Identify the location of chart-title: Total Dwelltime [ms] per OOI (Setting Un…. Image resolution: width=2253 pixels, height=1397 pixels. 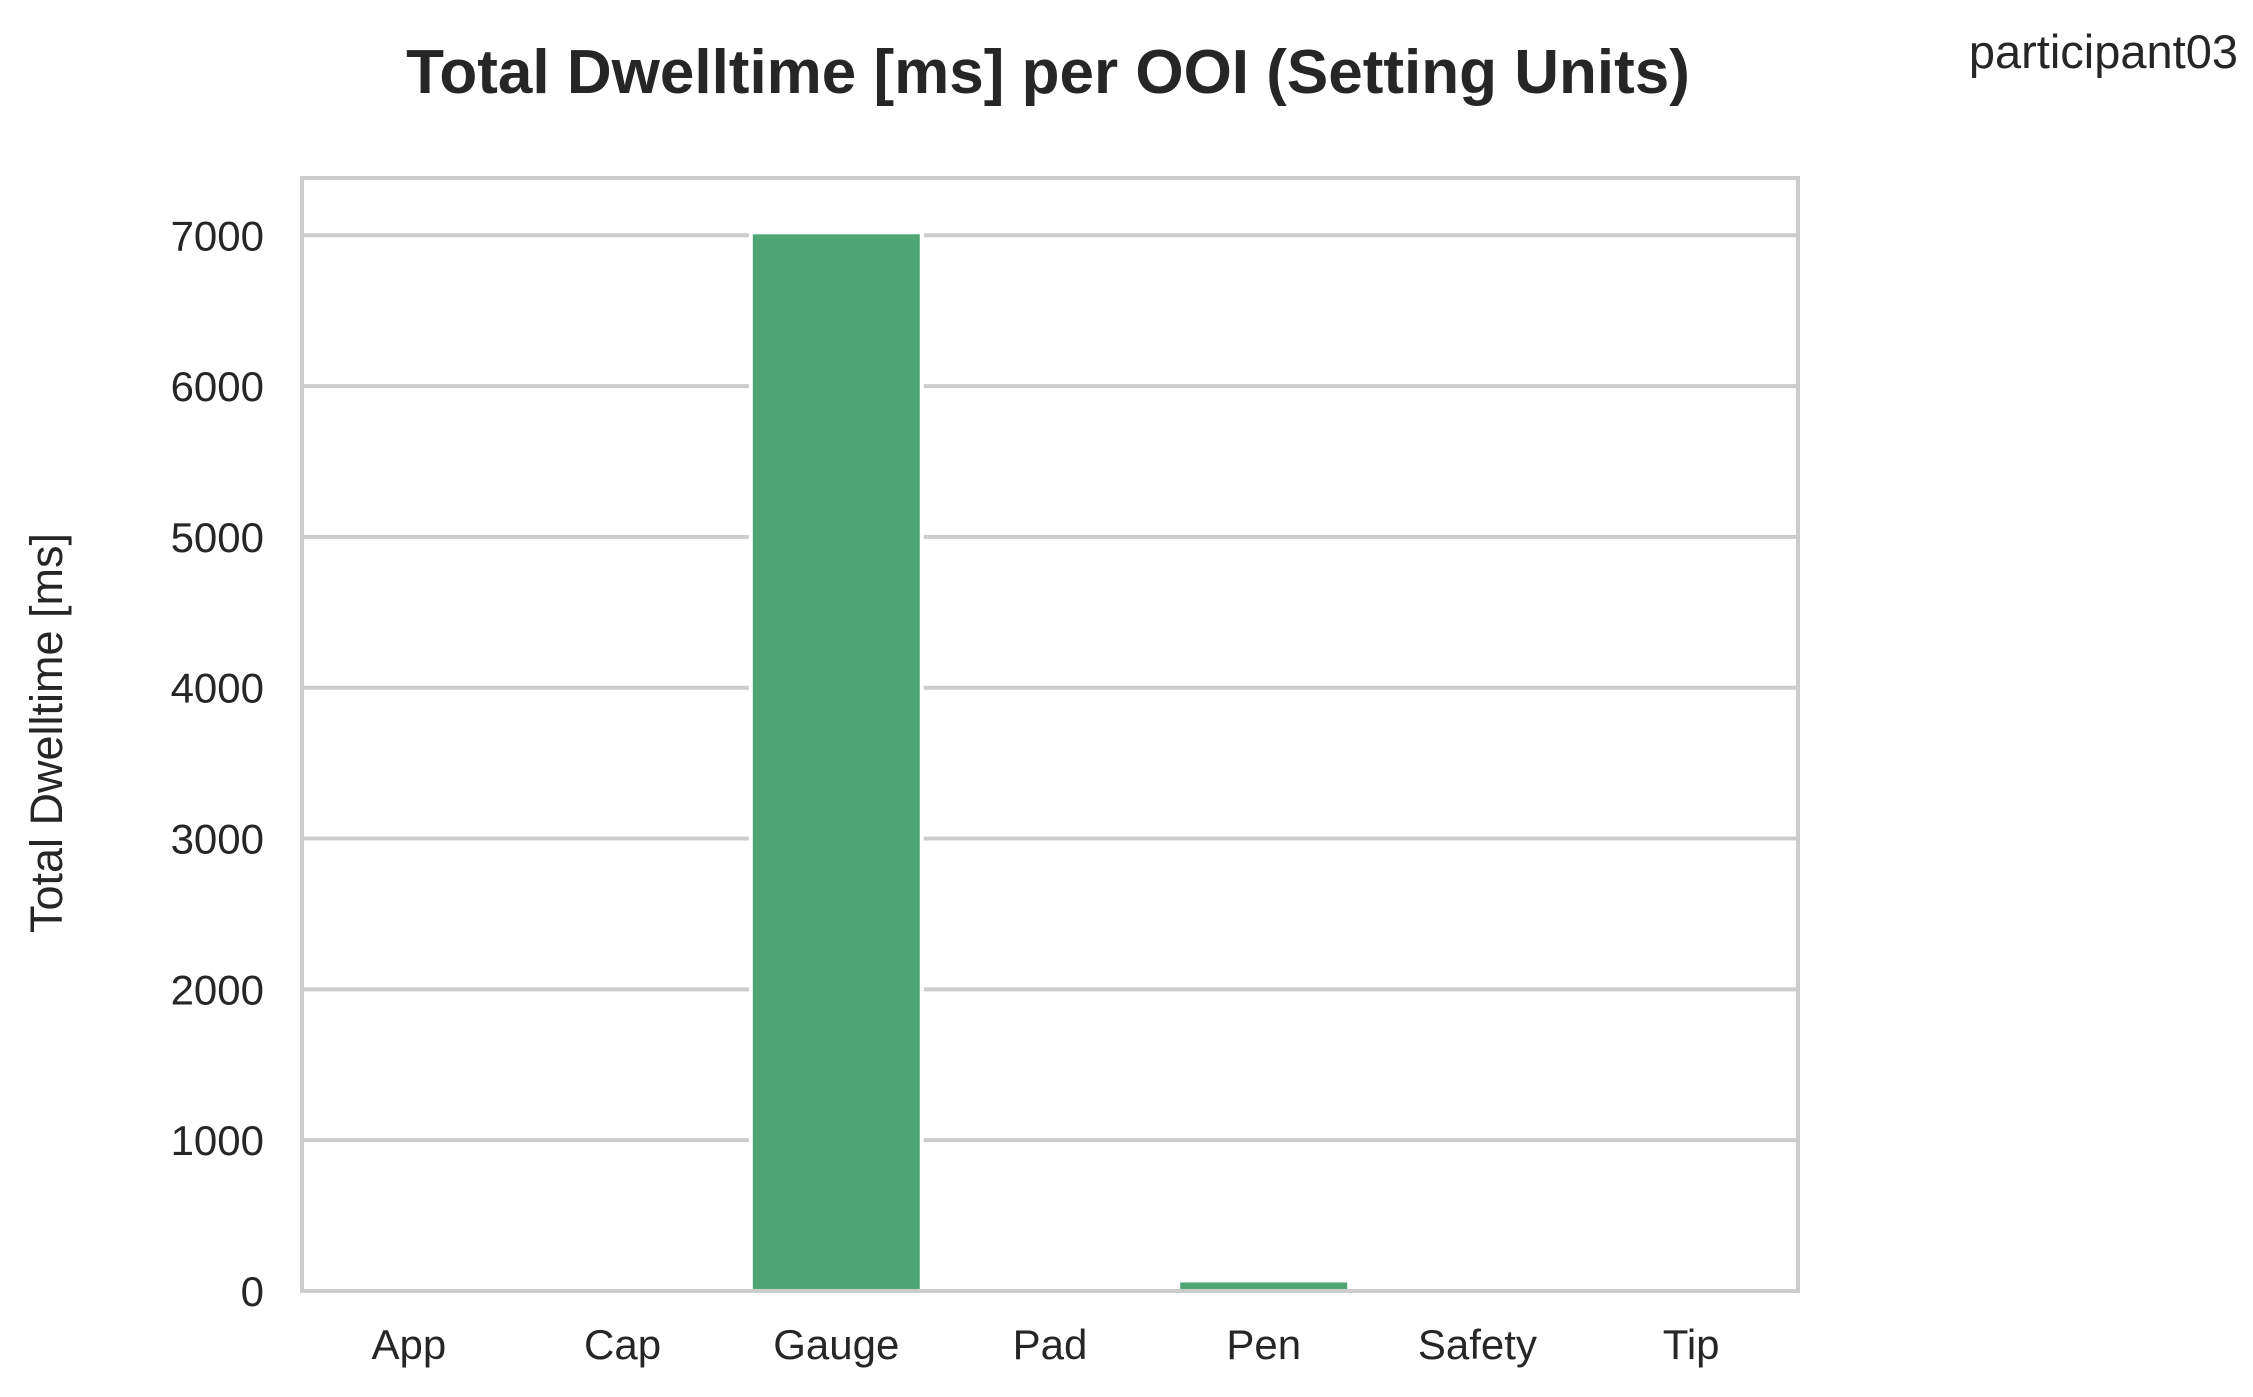
(1048, 72).